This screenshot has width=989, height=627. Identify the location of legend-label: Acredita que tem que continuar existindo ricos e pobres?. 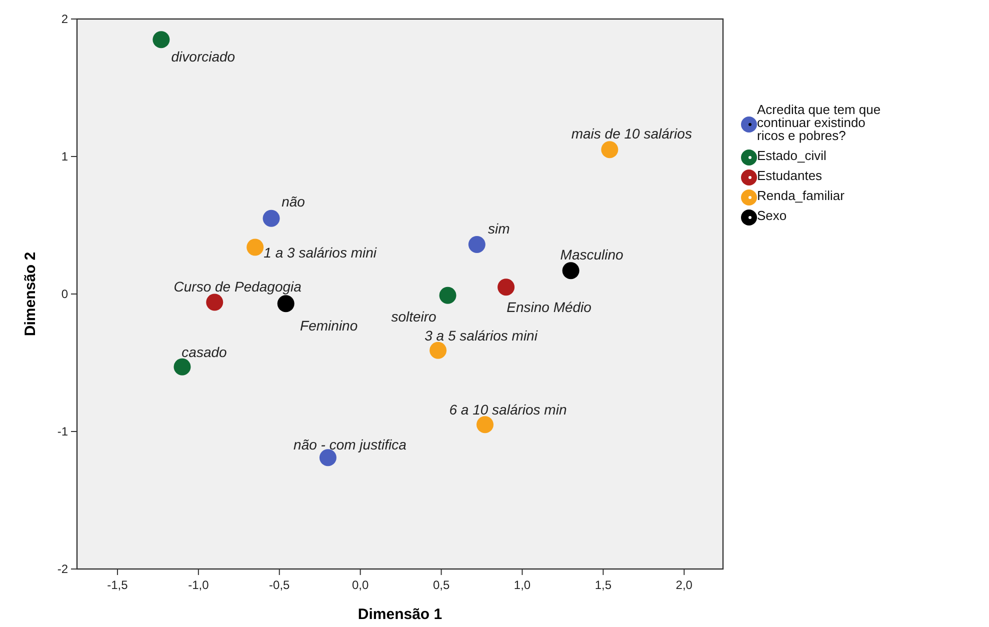
(819, 122).